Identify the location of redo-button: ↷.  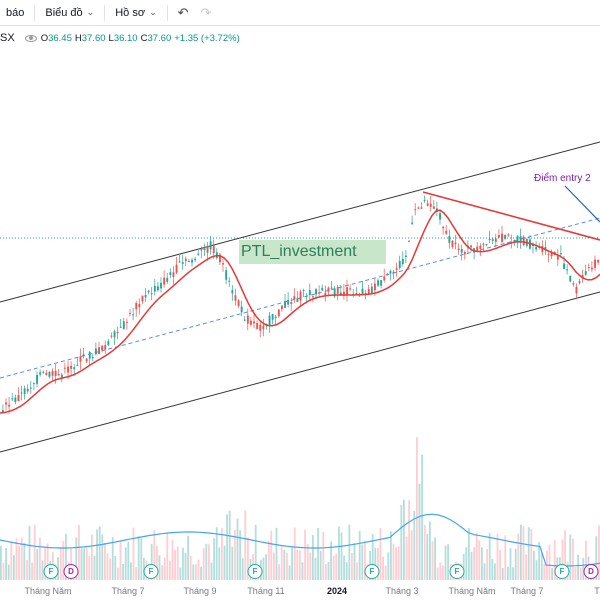
(206, 12).